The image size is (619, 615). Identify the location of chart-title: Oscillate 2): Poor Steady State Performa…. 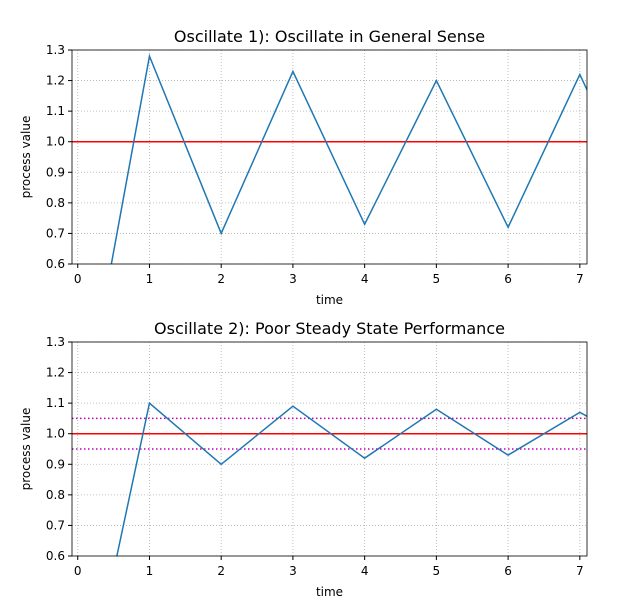
(329, 328).